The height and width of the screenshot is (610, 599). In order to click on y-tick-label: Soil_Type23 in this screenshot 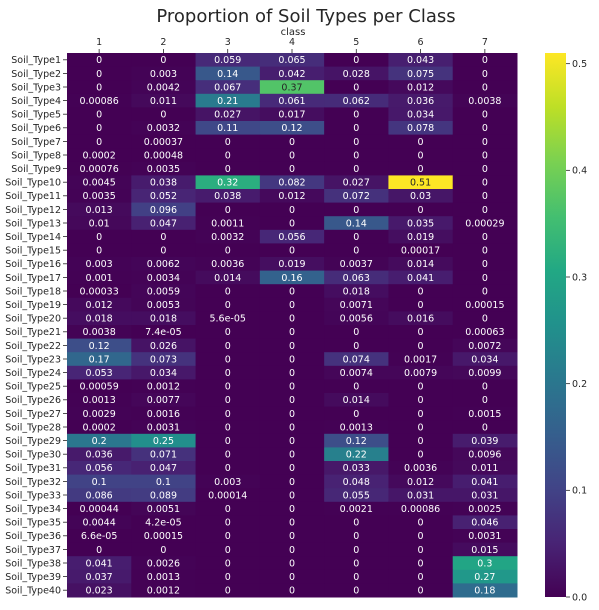, I will do `click(33, 359)`.